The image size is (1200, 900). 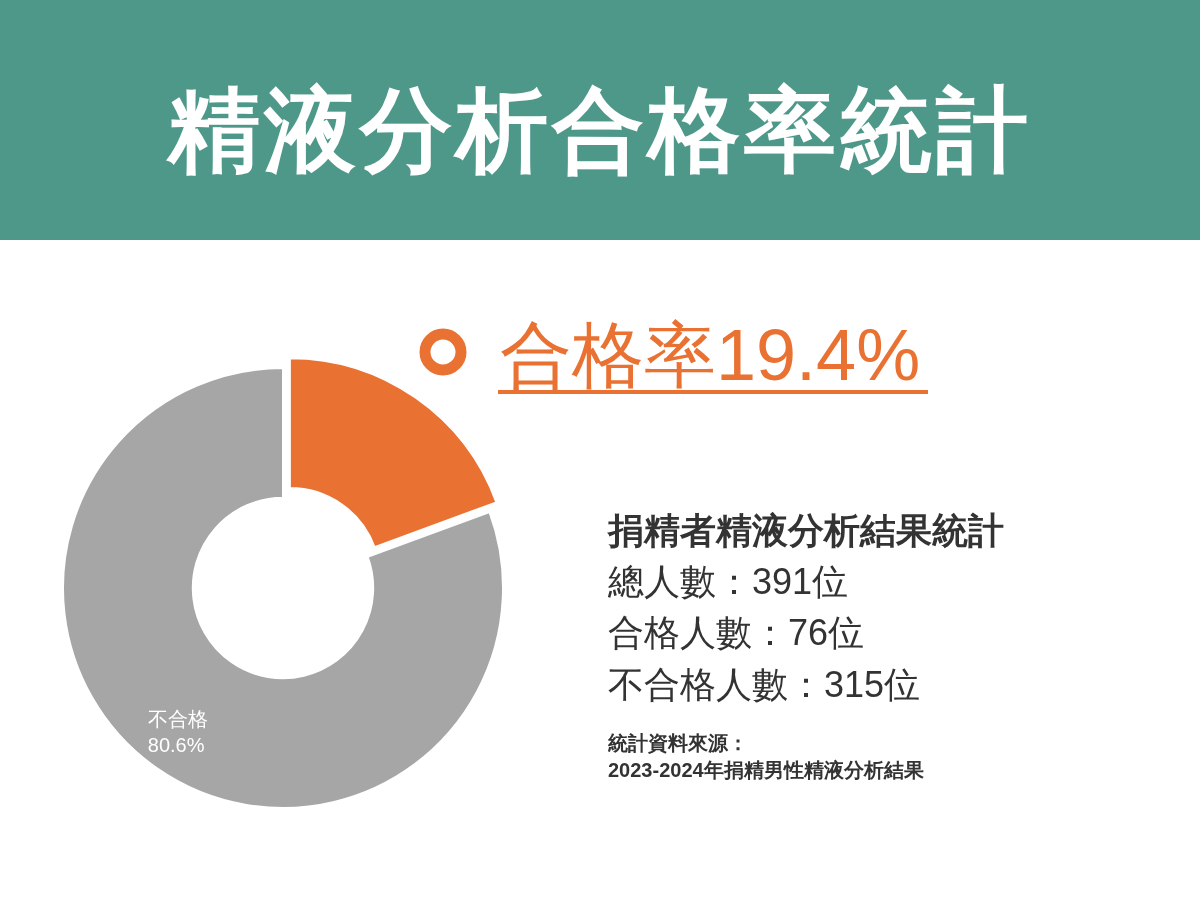 What do you see at coordinates (677, 743) in the screenshot?
I see `text: 統計資料來源：` at bounding box center [677, 743].